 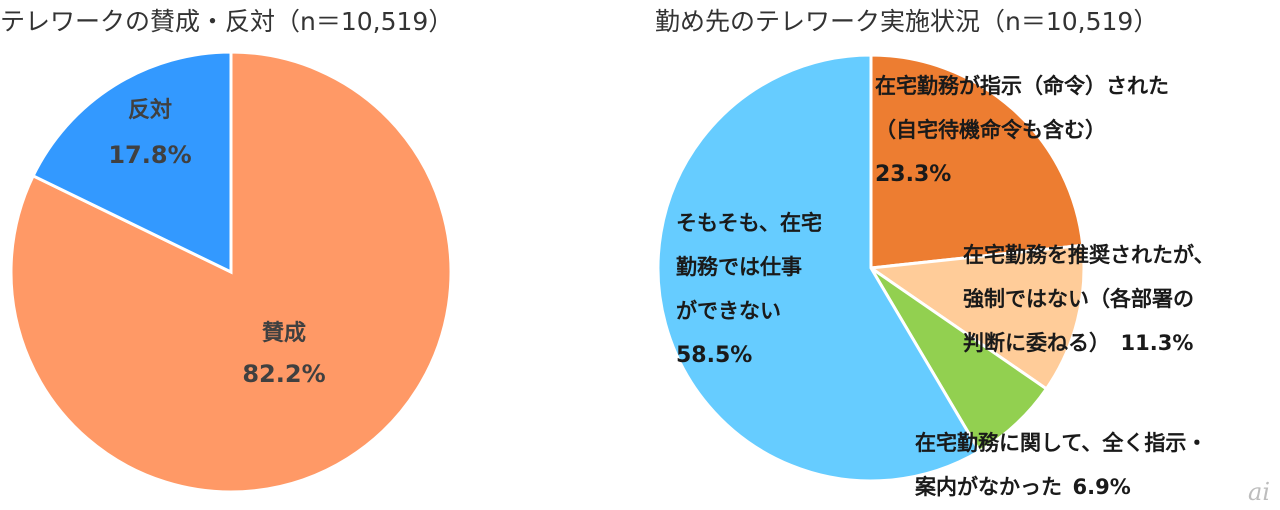 I want to click on pie1-slice-2-label: 反対 17.8%, so click(x=149, y=133).